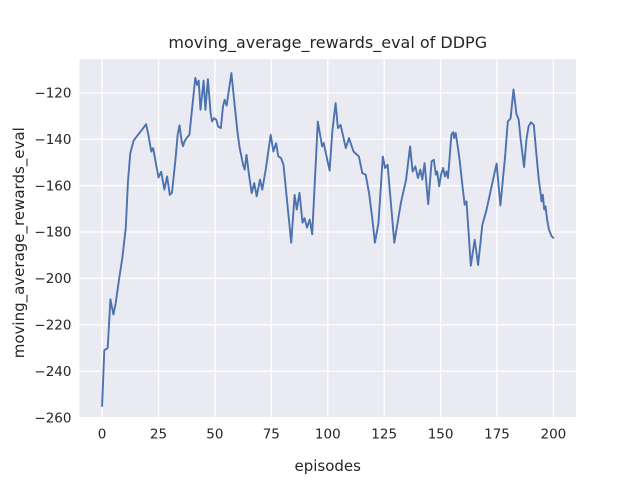  What do you see at coordinates (52, 140) in the screenshot?
I see `y-tick-label: −140` at bounding box center [52, 140].